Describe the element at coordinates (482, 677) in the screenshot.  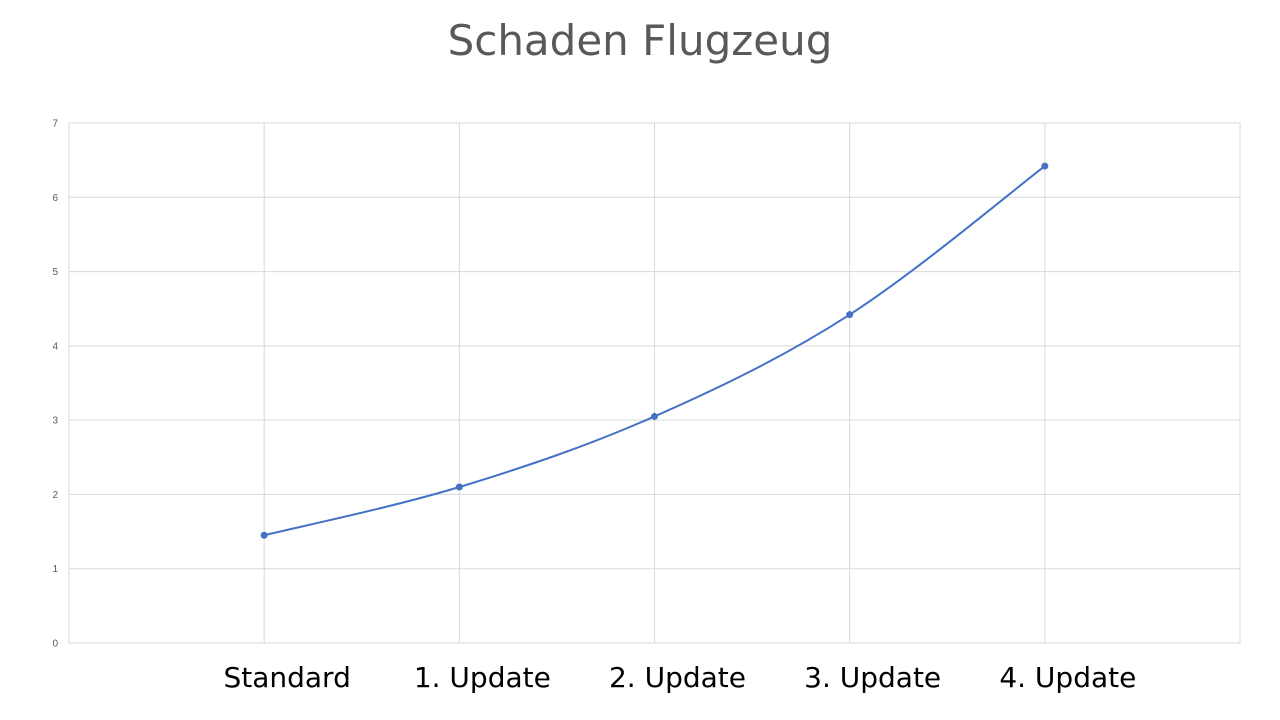
I see `x-tick-label: 1. Update` at that location.